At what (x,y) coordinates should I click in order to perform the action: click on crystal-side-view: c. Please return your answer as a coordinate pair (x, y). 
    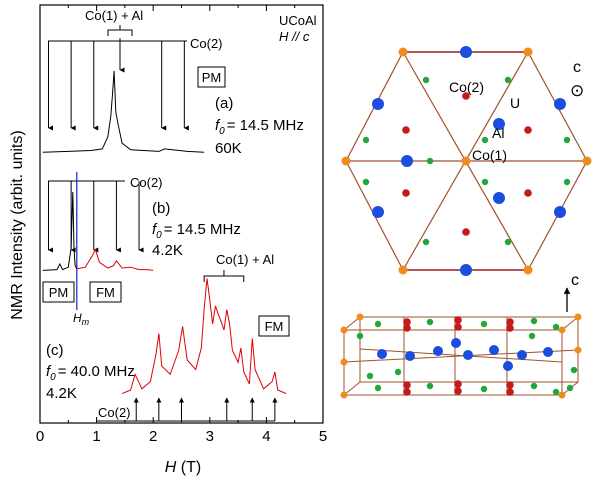
    Looking at the image, I should click on (461, 335).